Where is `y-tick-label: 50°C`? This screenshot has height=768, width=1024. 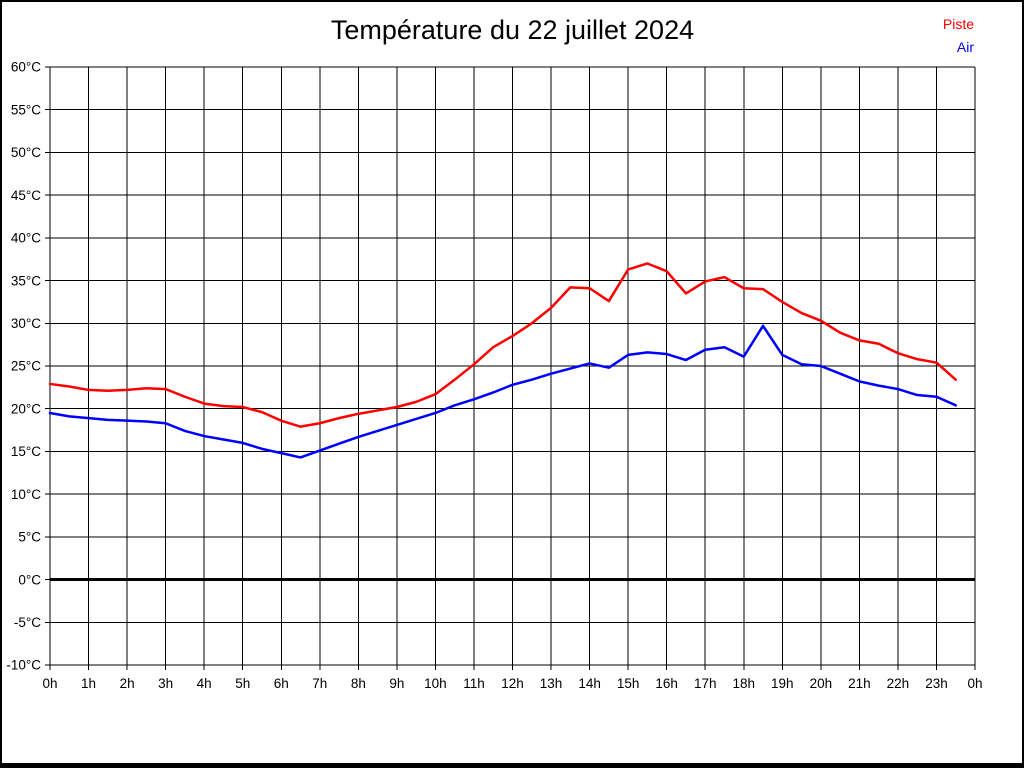
y-tick-label: 50°C is located at coordinates (26, 152).